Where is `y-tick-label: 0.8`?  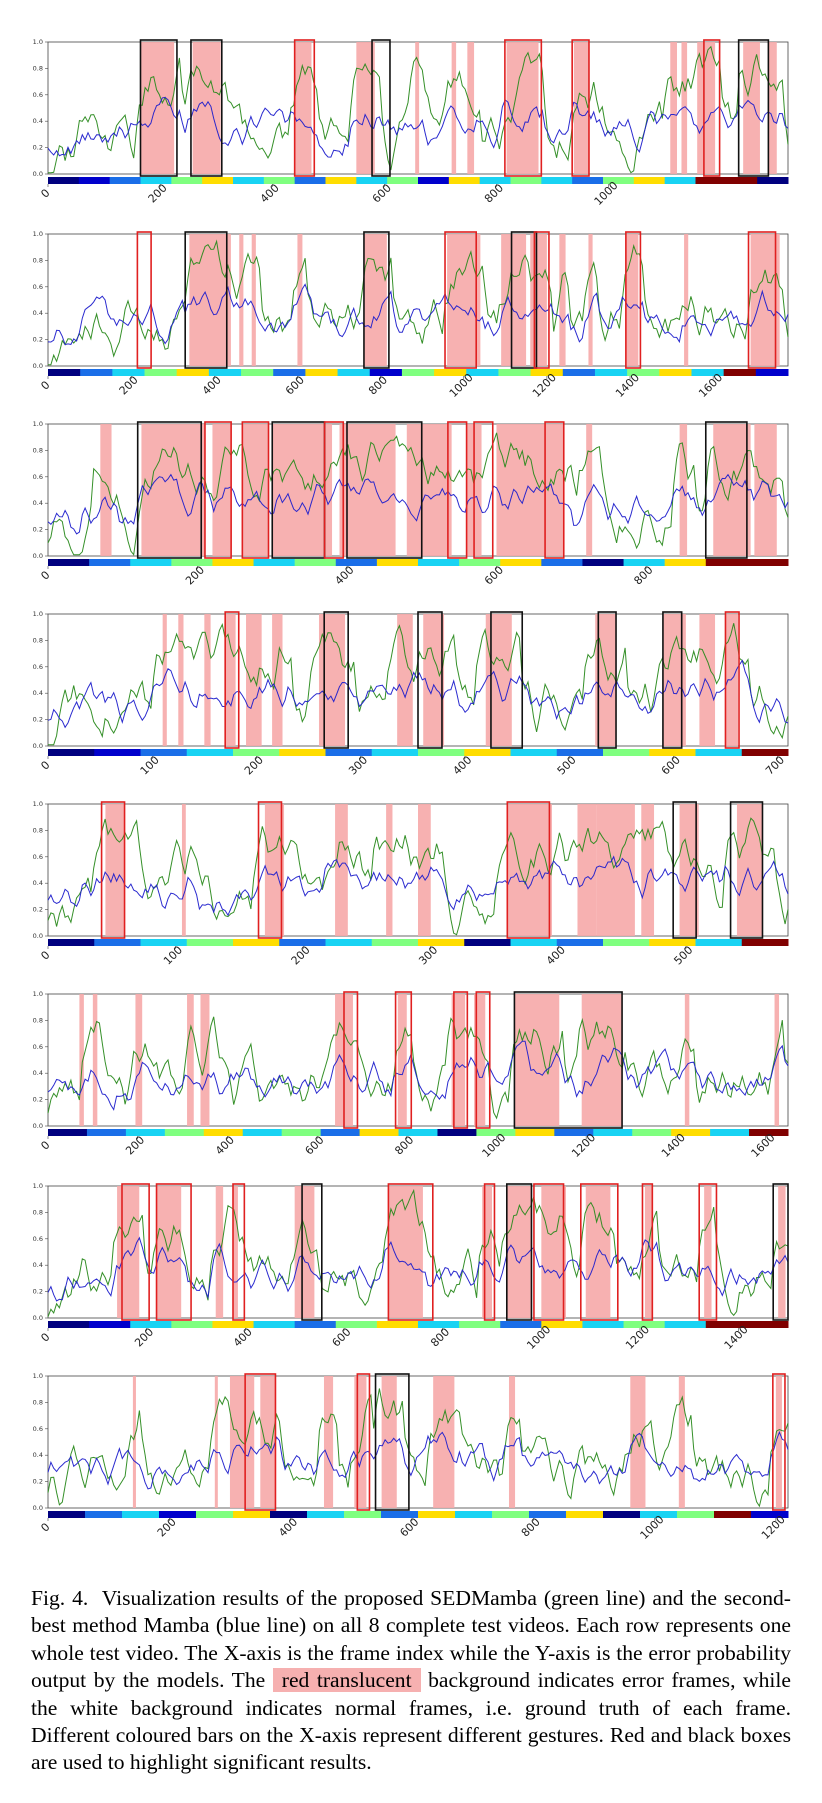 y-tick-label: 0.8 is located at coordinates (38, 450).